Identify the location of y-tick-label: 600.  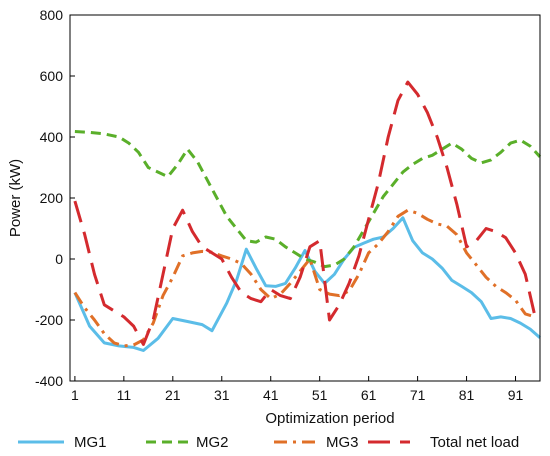
(52, 76).